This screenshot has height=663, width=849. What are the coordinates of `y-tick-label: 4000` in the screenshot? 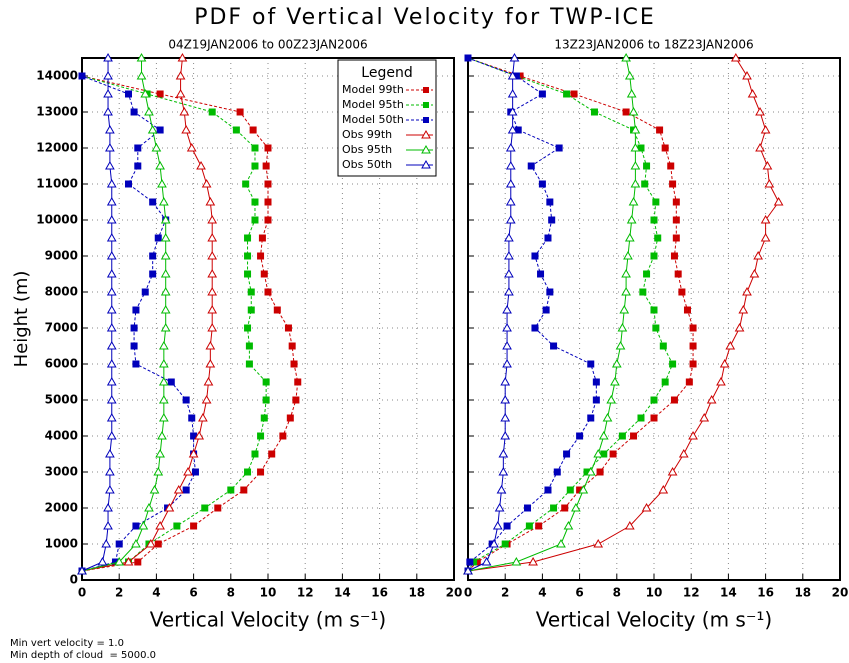 It's located at (61, 436).